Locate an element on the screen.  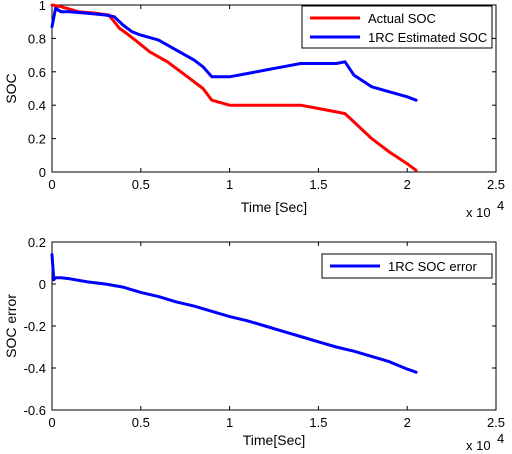
legend-label: 1RC Estimated SOC is located at coordinates (427, 37).